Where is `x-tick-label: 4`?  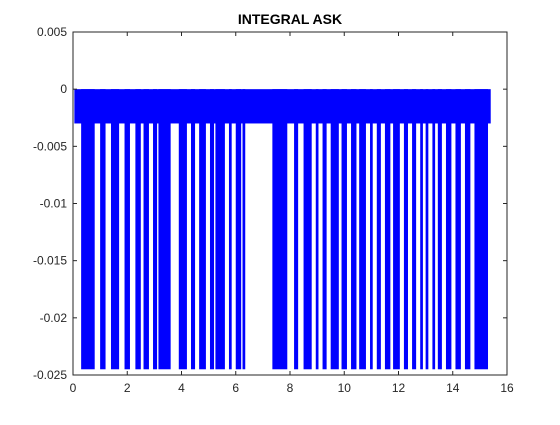 x-tick-label: 4 is located at coordinates (181, 388).